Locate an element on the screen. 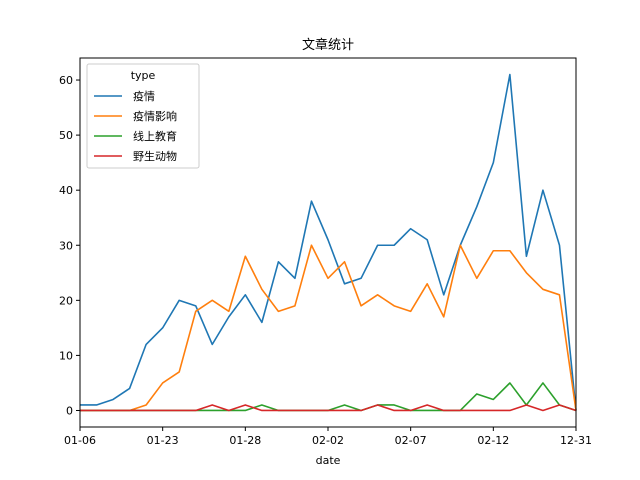 The image size is (640, 480). y-axis: 0 10 20 30 40 50 60 is located at coordinates (69, 245).